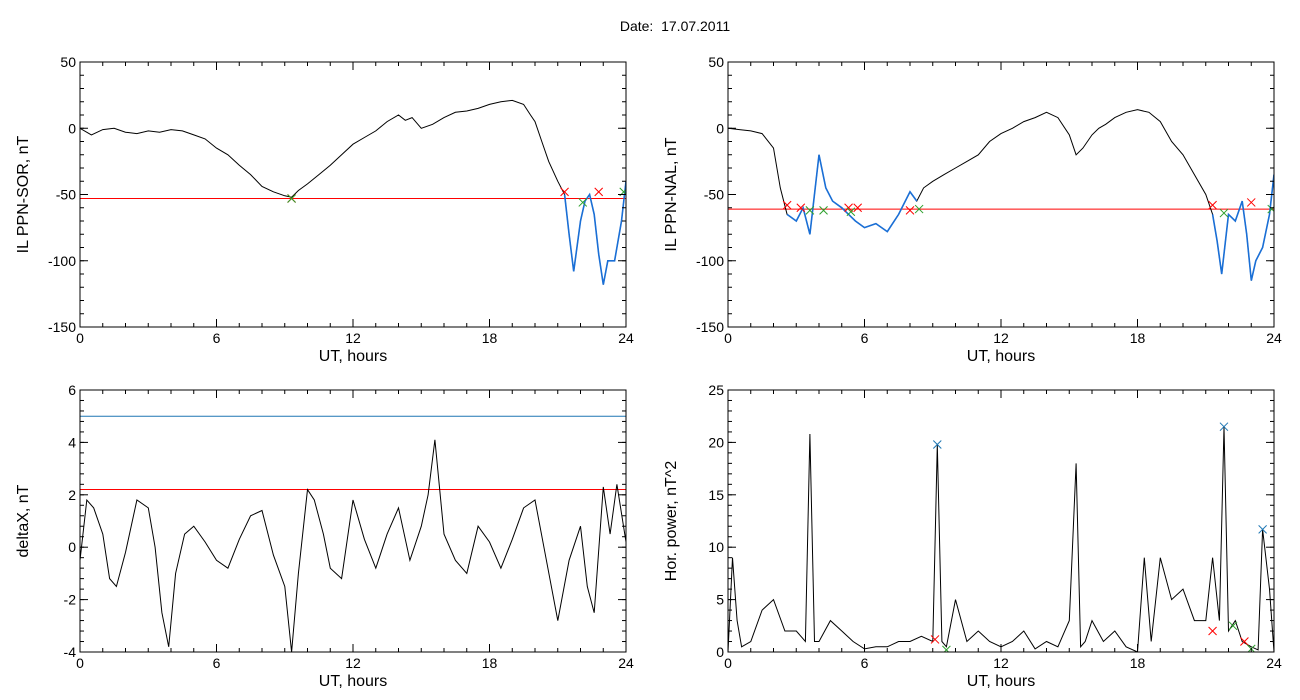 This screenshot has height=700, width=1300. Describe the element at coordinates (70, 652) in the screenshot. I see `y-tick-label: -4` at that location.